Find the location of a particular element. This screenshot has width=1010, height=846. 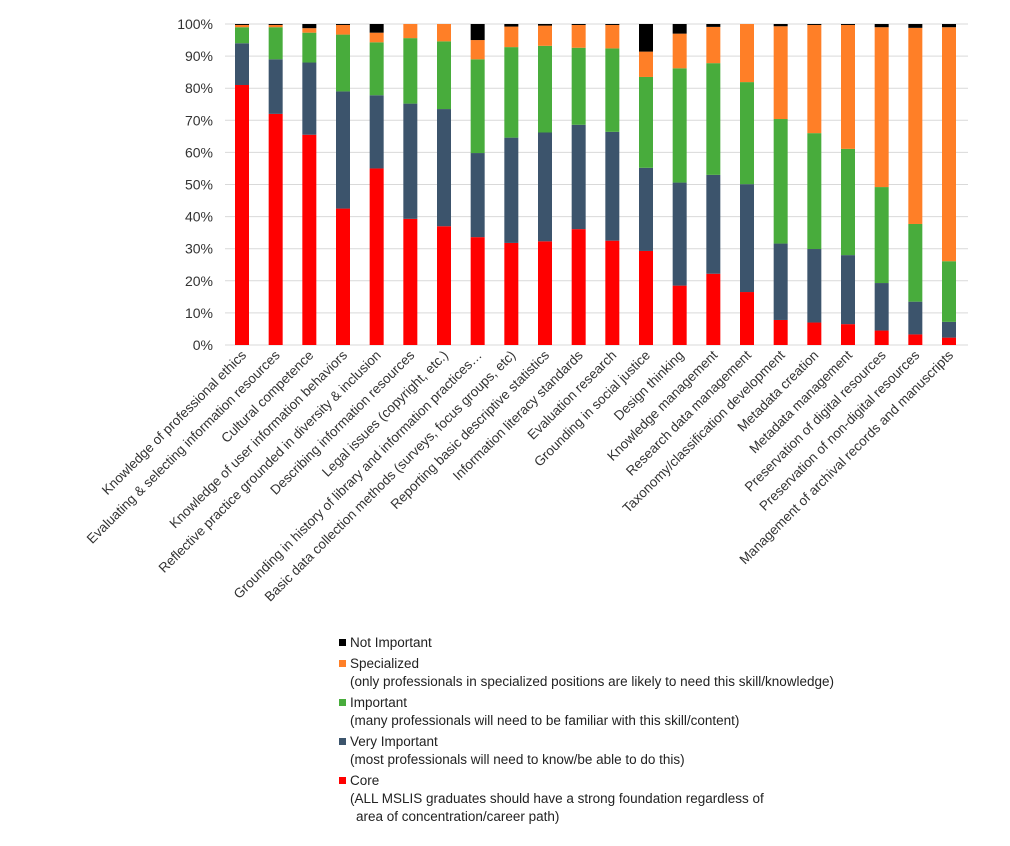

legend-label: Core is located at coordinates (365, 780).